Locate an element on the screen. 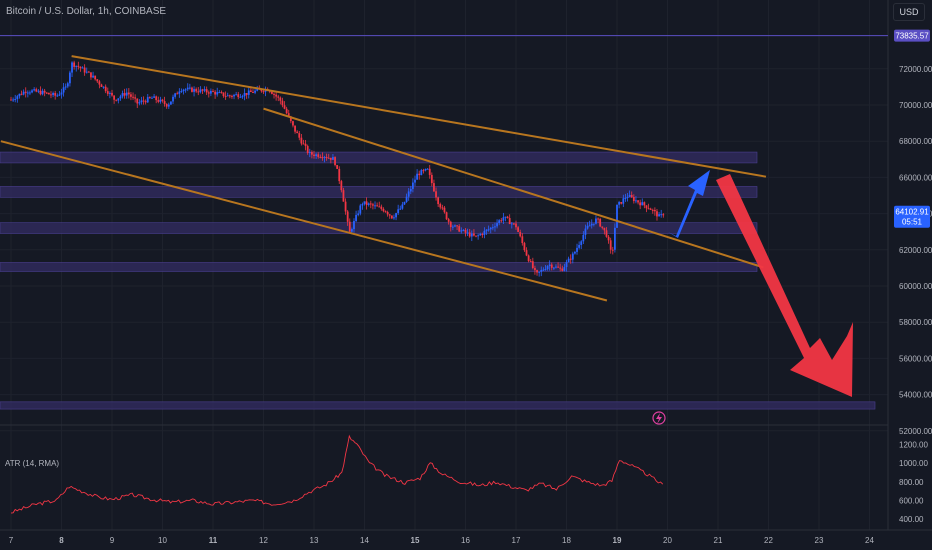 This screenshot has height=550, width=932. atr-tick-label: 600.00 is located at coordinates (911, 500).